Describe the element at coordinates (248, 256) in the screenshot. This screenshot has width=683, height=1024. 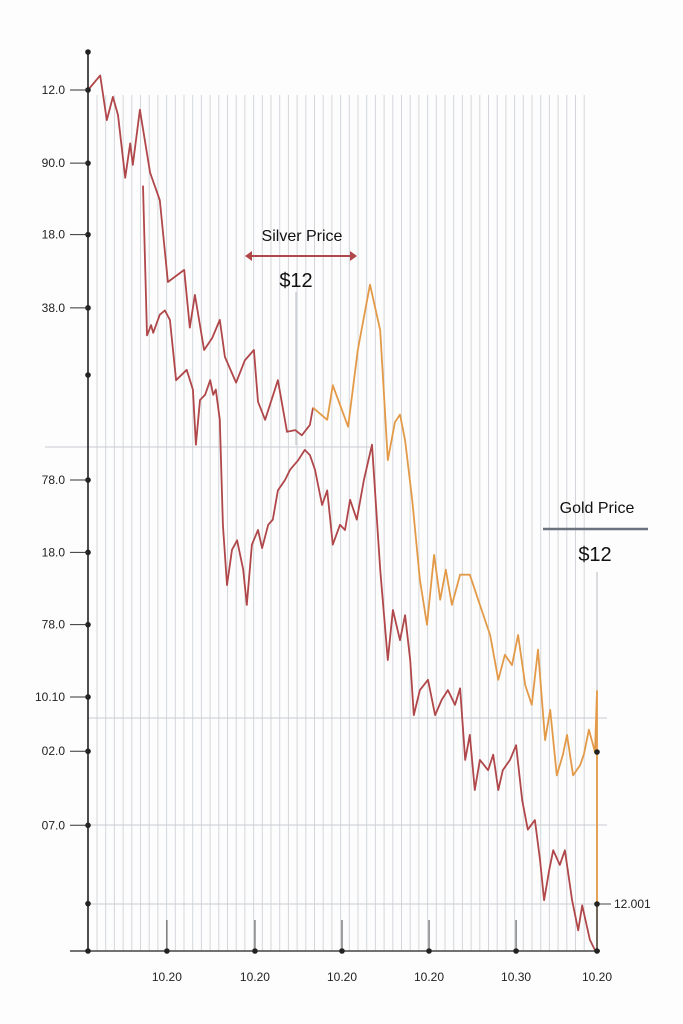
I see `arrow-left-icon` at that location.